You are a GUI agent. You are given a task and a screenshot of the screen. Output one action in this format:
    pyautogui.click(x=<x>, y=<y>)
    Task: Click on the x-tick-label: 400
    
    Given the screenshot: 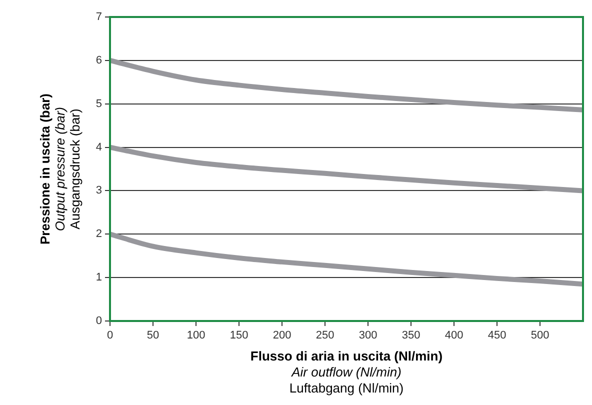 What is the action you would take?
    pyautogui.click(x=454, y=336)
    